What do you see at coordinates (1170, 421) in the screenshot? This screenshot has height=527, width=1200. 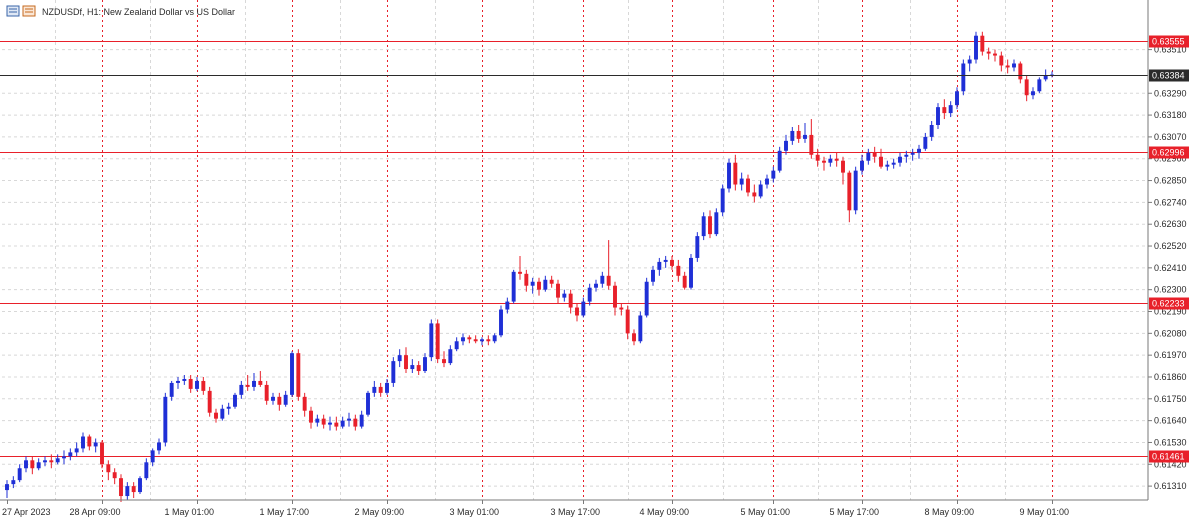 I see `price-tick-label: 0.61640` at bounding box center [1170, 421].